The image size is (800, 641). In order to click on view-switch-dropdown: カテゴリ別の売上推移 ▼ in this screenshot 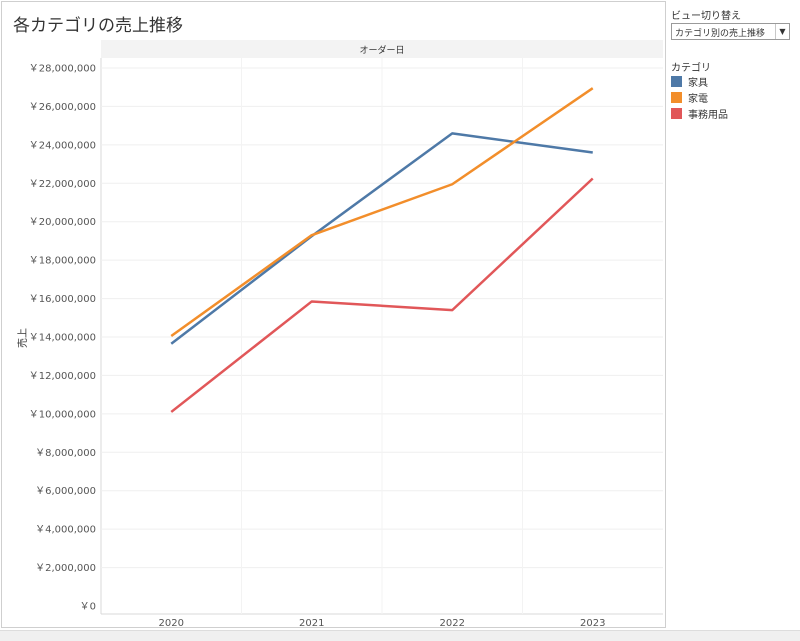, I will do `click(730, 31)`.